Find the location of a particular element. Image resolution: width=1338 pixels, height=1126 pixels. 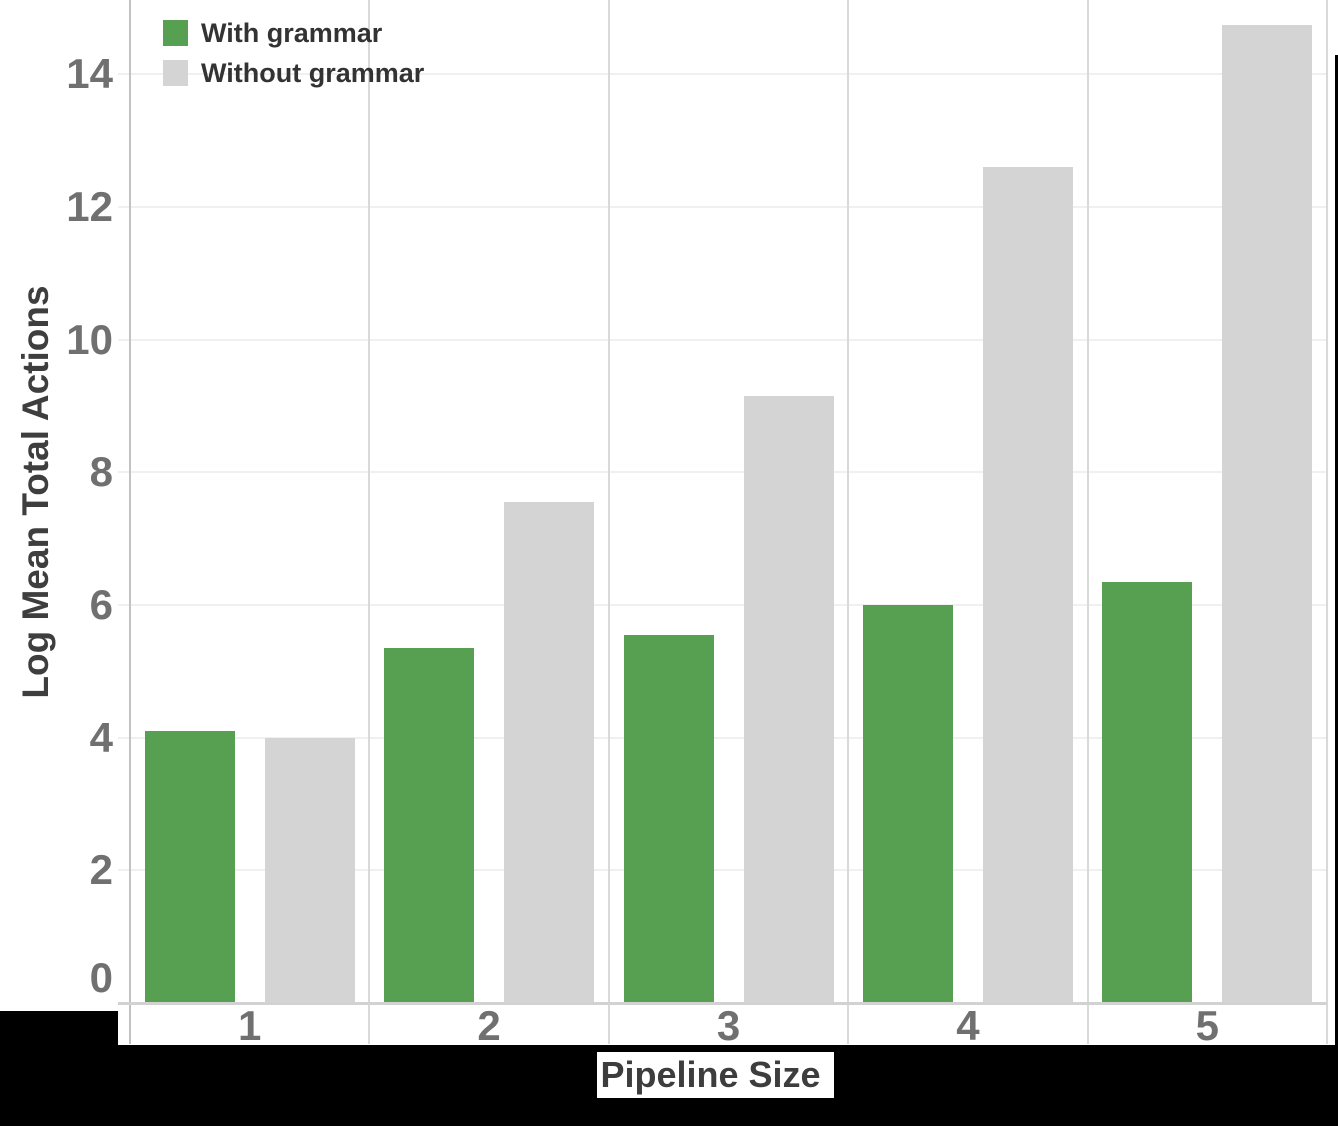

y-tick-label-6: 6 is located at coordinates (101, 605).